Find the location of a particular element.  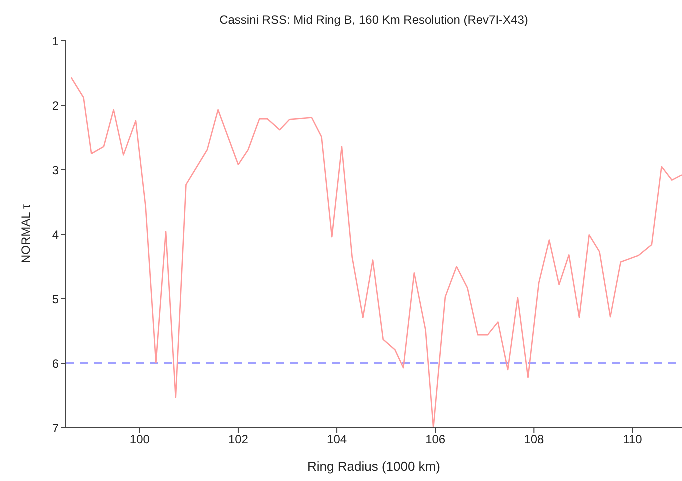

x-tick-label: 100 is located at coordinates (140, 439).